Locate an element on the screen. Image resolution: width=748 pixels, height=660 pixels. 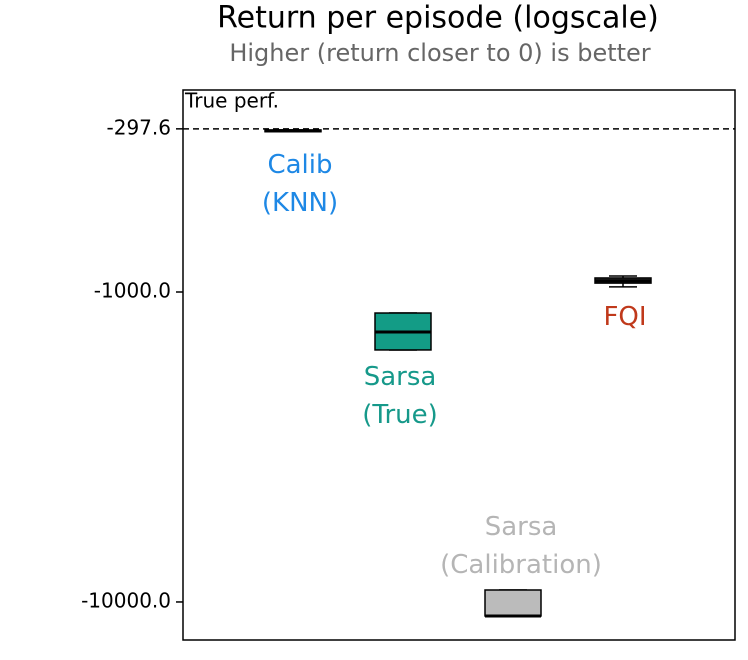
box-label-line: Calib is located at coordinates (299, 165).